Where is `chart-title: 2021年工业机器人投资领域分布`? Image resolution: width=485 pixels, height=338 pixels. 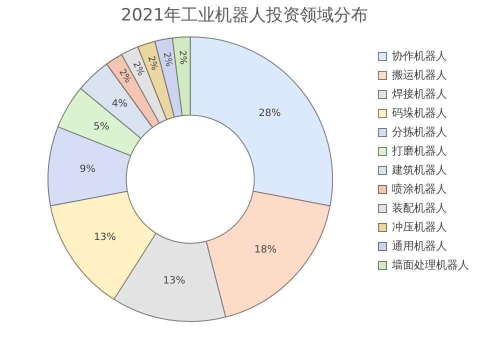 chart-title: 2021年工业机器人投资领域分布 is located at coordinates (244, 16).